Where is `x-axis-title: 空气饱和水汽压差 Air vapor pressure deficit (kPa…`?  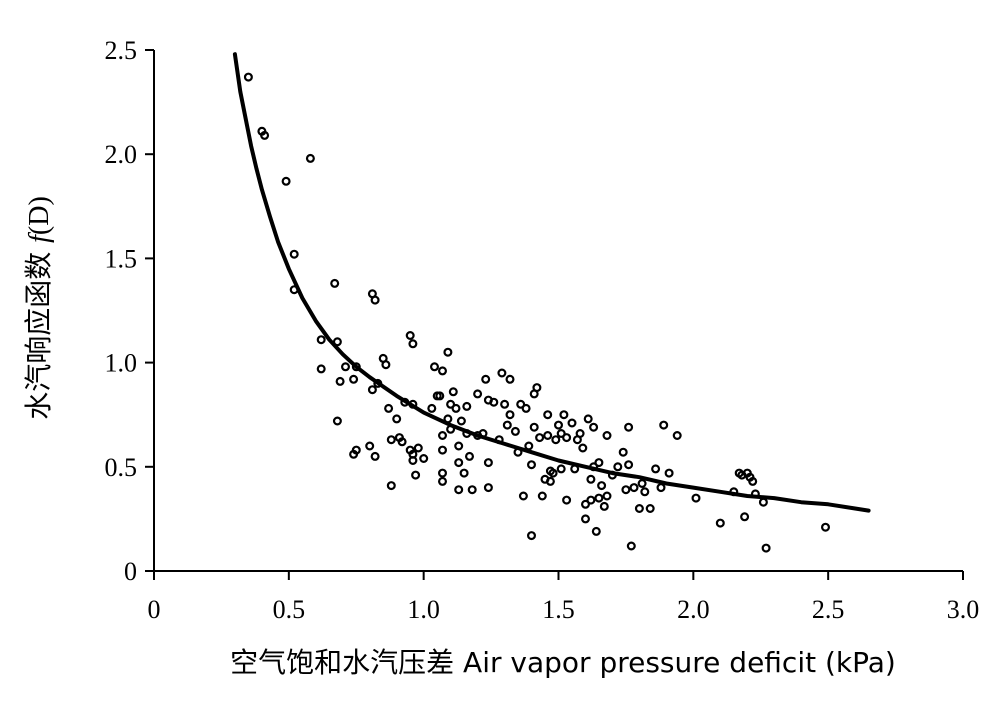
x-axis-title: 空气饱和水汽压差 Air vapor pressure deficit (kPa… is located at coordinates (563, 662).